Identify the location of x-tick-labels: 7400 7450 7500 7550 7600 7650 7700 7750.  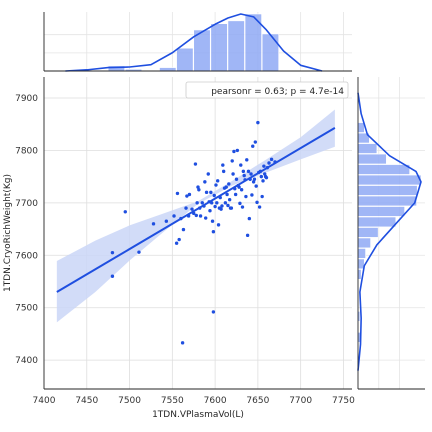
(194, 401).